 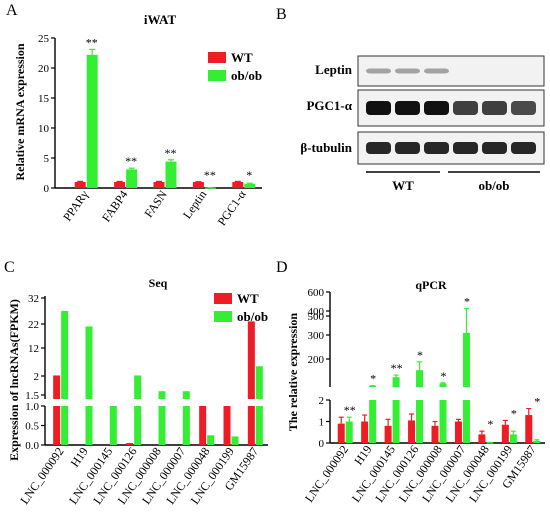 What do you see at coordinates (12, 10) in the screenshot?
I see `panel-a-letter: A` at bounding box center [12, 10].